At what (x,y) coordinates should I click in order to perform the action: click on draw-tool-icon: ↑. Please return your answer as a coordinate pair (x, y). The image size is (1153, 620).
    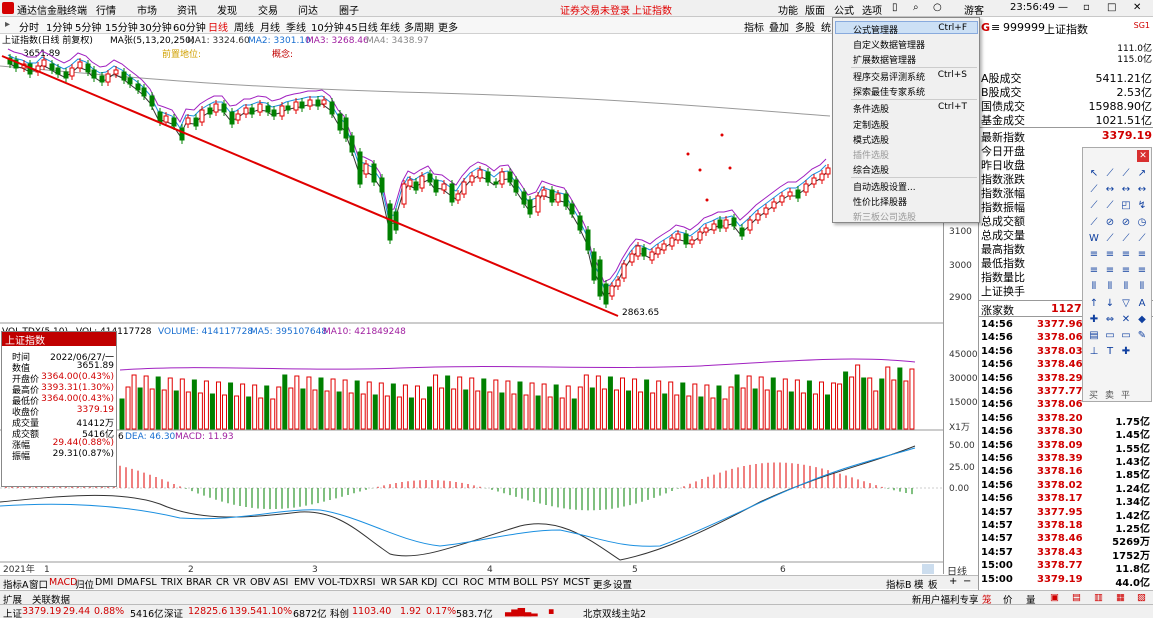
    Looking at the image, I should click on (1094, 303).